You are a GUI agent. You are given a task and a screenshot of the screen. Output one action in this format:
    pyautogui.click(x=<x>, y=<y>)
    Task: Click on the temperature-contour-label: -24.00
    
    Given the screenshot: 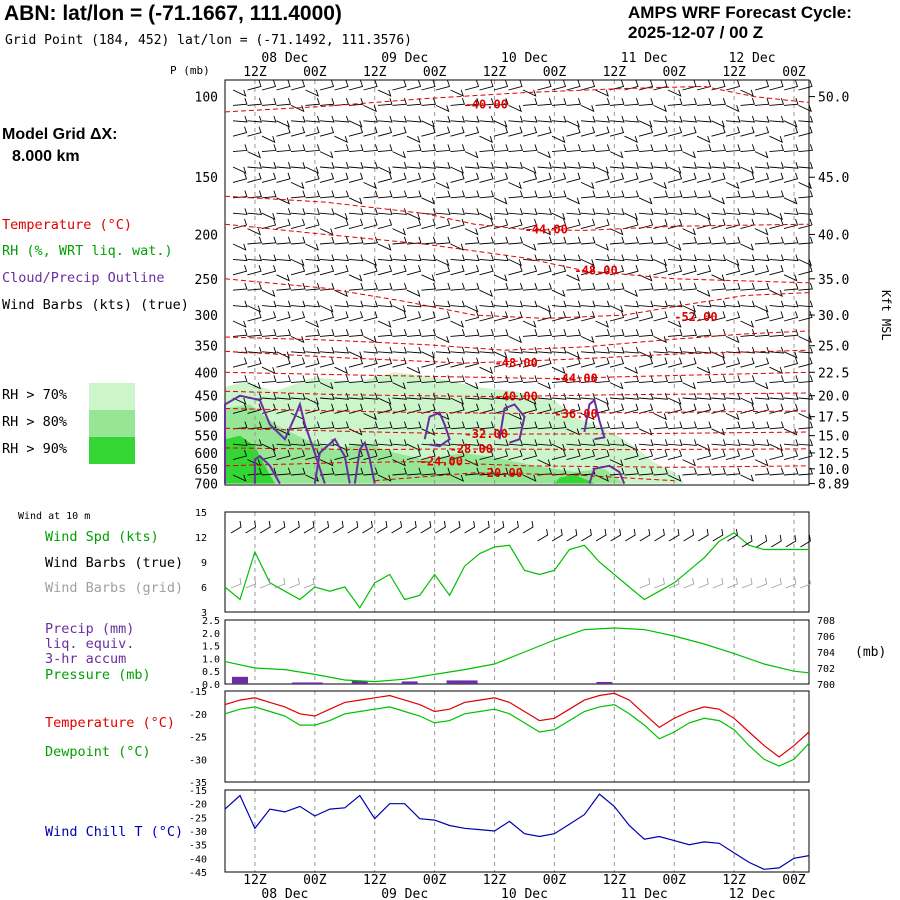 What is the action you would take?
    pyautogui.click(x=441, y=462)
    